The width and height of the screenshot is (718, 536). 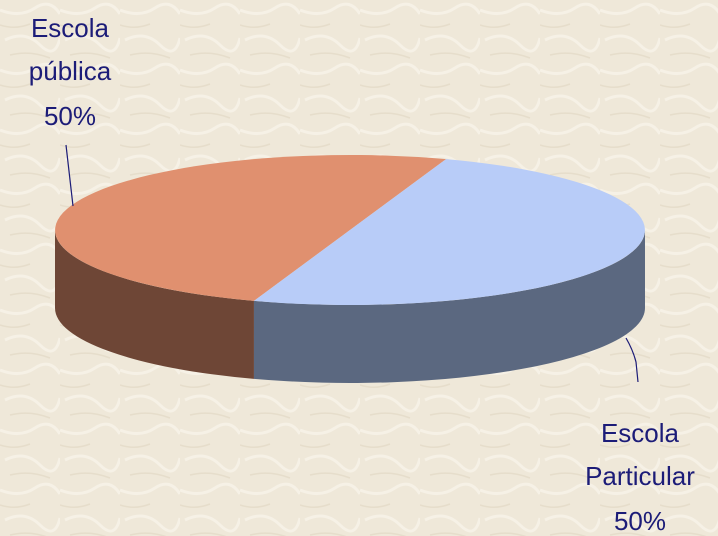 What do you see at coordinates (154, 304) in the screenshot?
I see `slice-side` at bounding box center [154, 304].